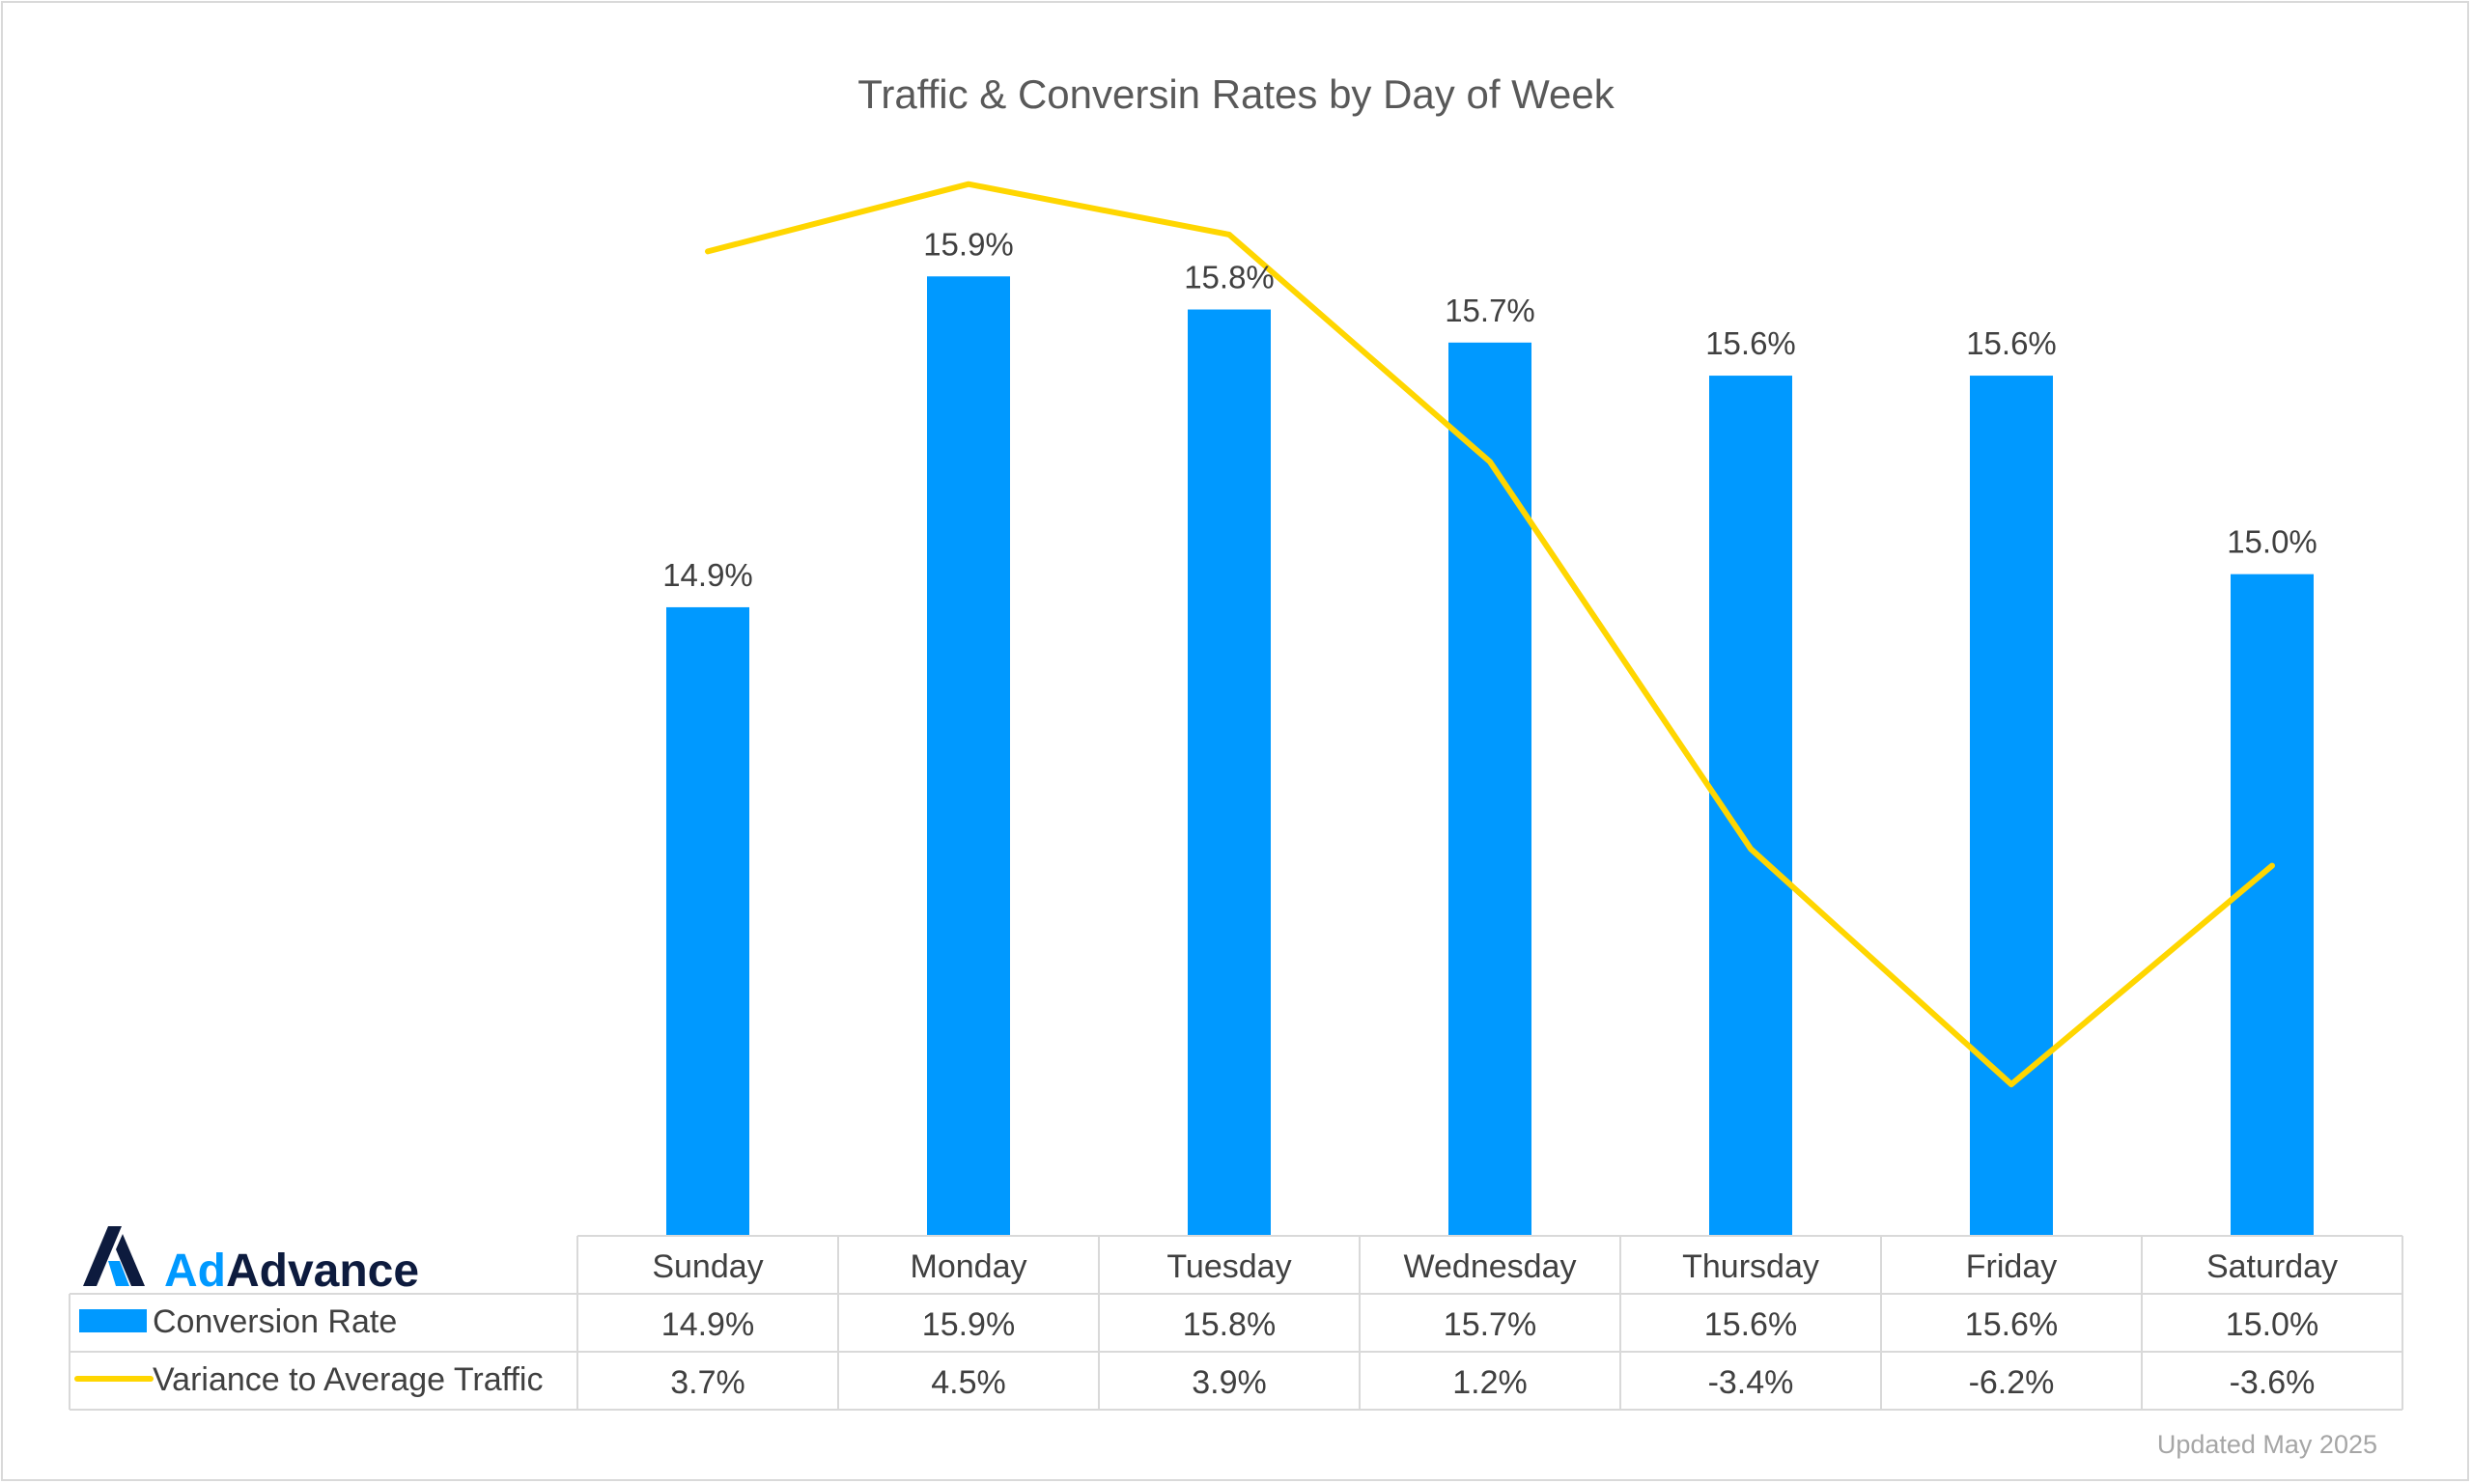  Describe the element at coordinates (1750, 343) in the screenshot. I see `bar-label-thursday: 15.6%` at that location.